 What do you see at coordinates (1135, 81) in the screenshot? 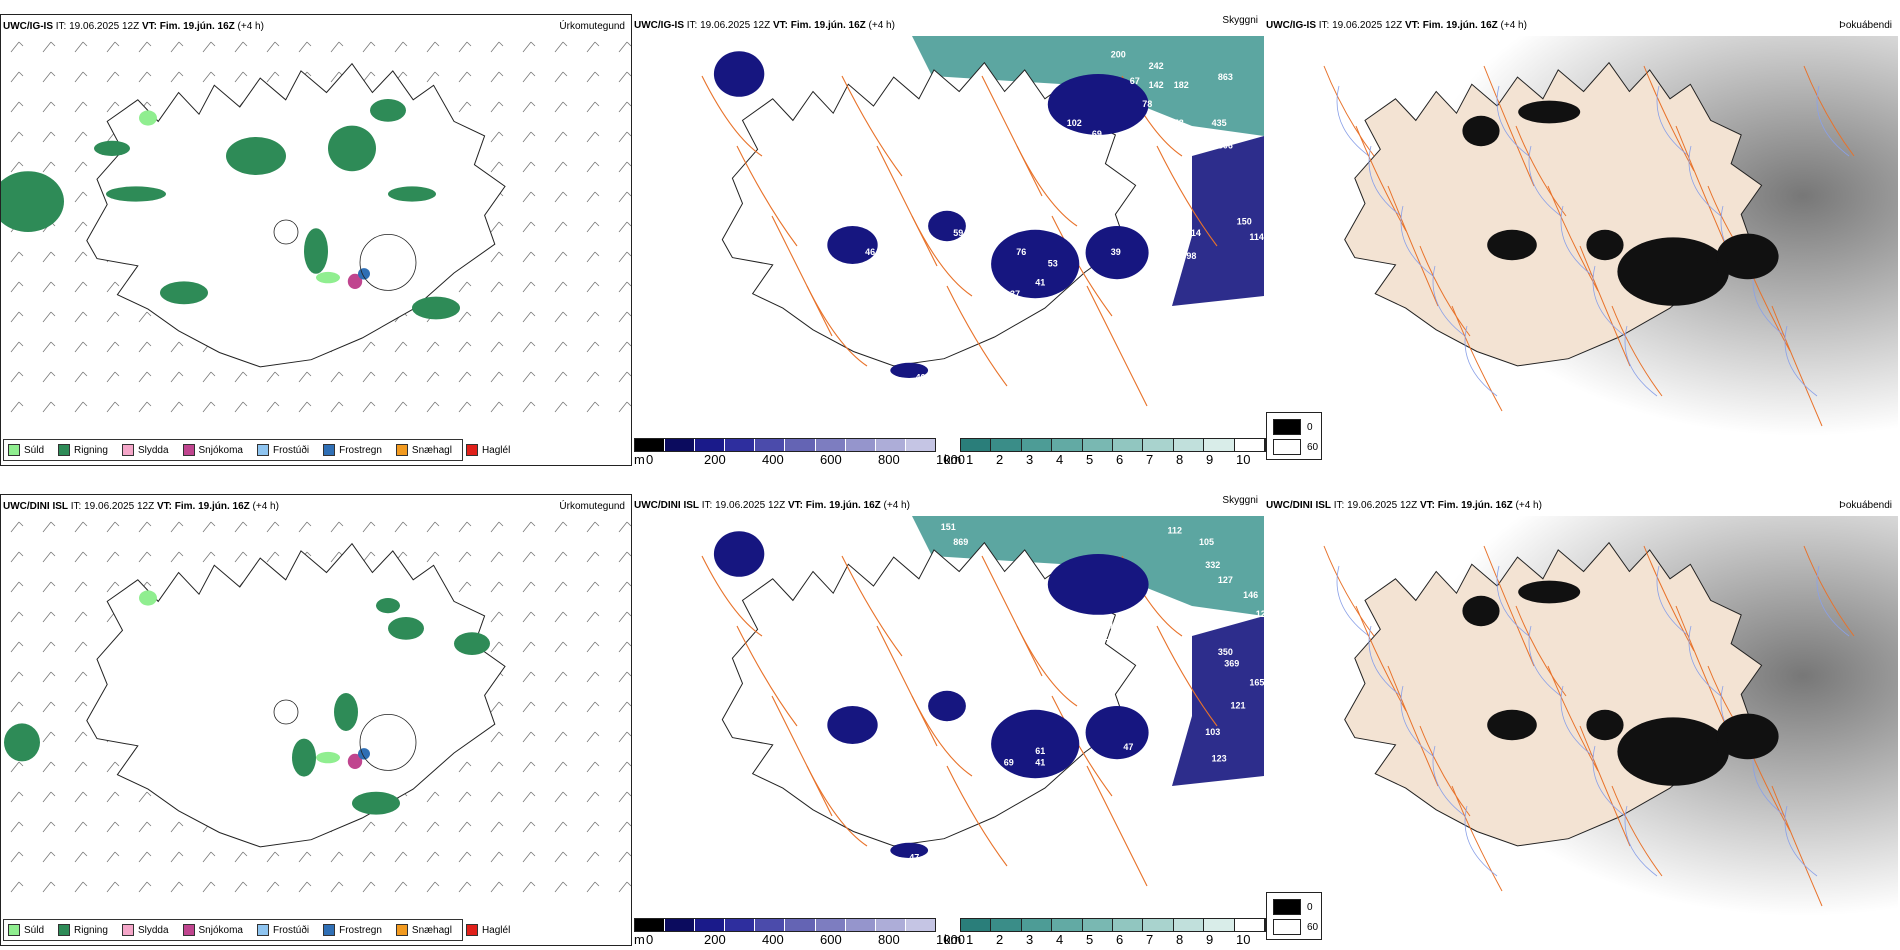
I see `ceiling-value-label: 67` at bounding box center [1135, 81].